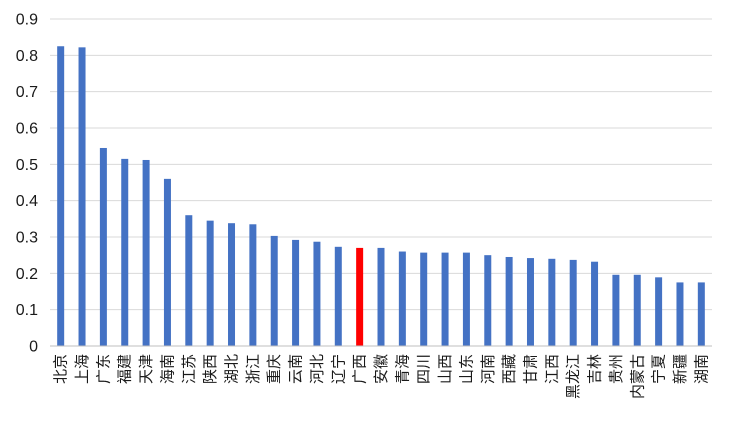 This screenshot has width=730, height=436. What do you see at coordinates (61, 369) in the screenshot?
I see `x-tick-label: 北京` at bounding box center [61, 369].